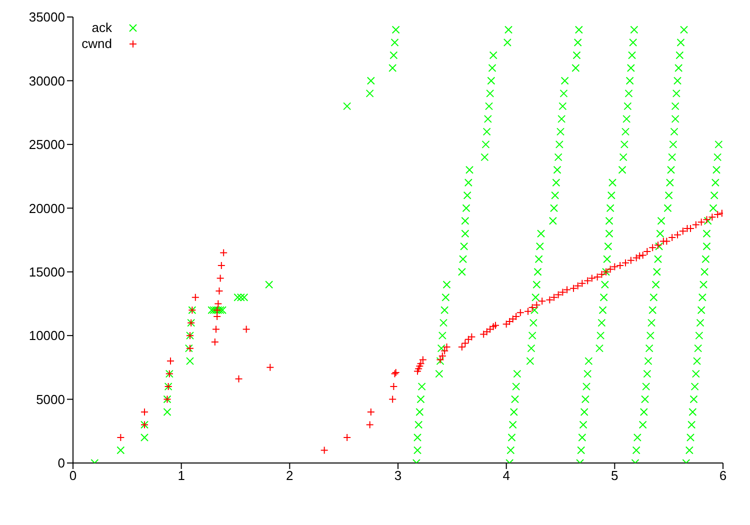 The width and height of the screenshot is (750, 525). I want to click on x-tick-label: 3, so click(398, 476).